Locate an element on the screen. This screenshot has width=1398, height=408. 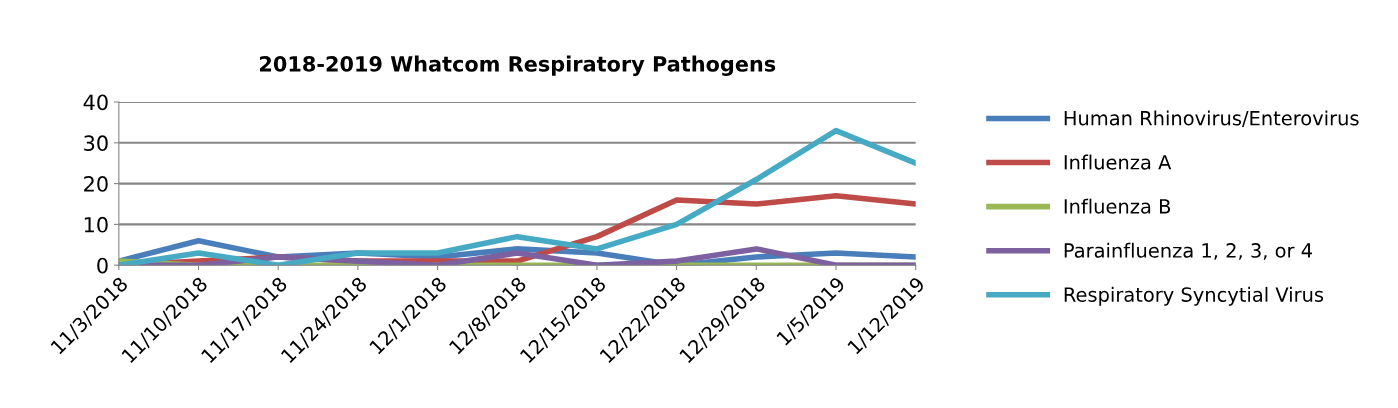
y-tick-label: 40 is located at coordinates (95, 102).